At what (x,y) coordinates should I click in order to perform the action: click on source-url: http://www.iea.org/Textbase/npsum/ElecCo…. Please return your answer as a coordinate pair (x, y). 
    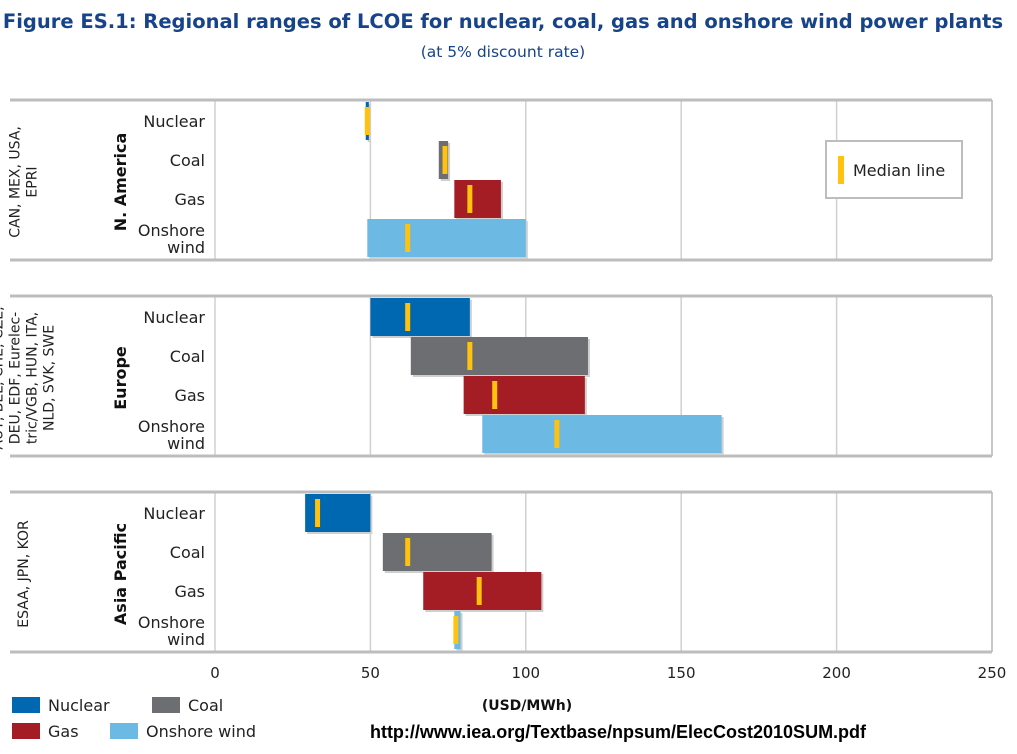
    Looking at the image, I should click on (618, 732).